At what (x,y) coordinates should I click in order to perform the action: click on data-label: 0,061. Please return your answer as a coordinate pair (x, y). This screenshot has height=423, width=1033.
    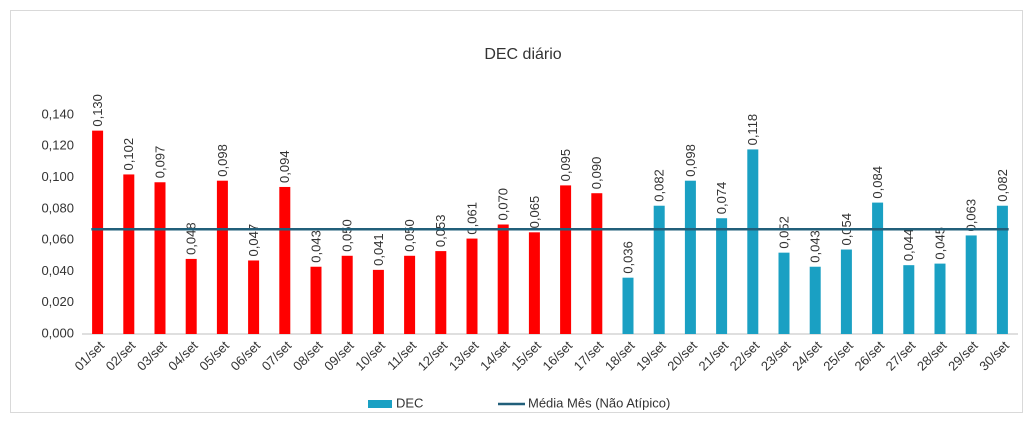
    Looking at the image, I should click on (471, 218).